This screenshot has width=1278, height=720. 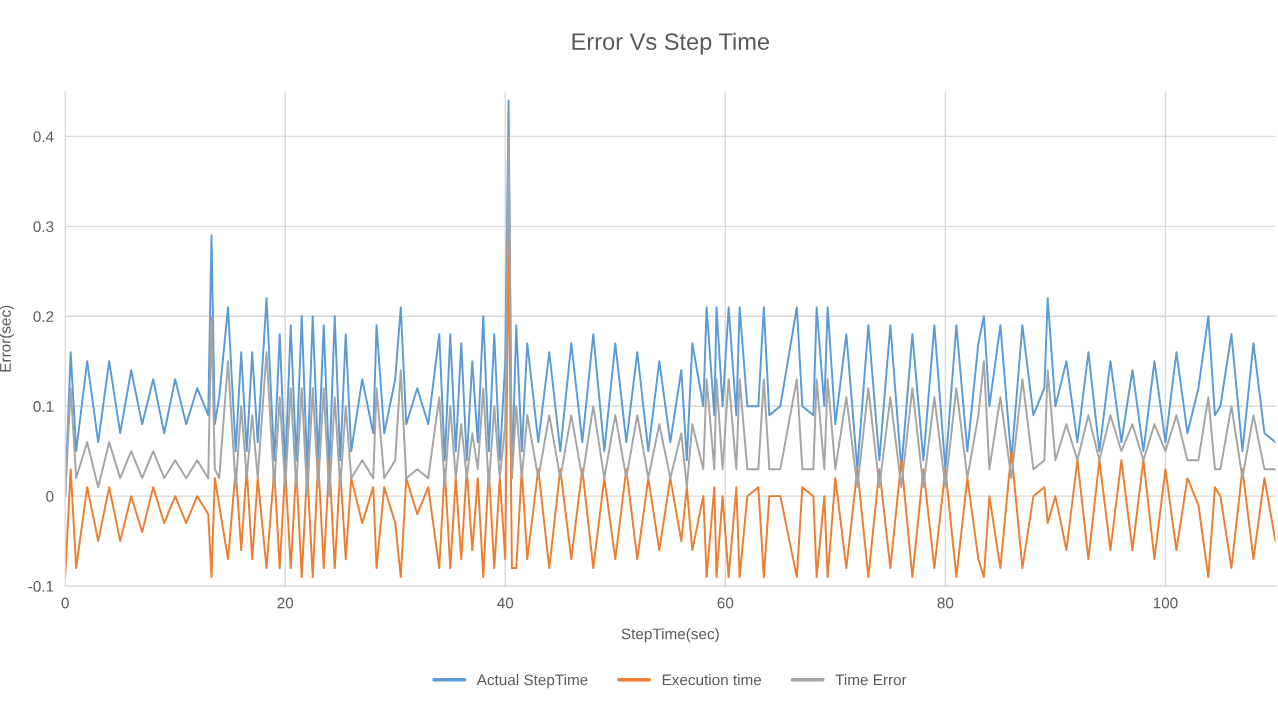 What do you see at coordinates (43, 316) in the screenshot?
I see `y-tick-label: 0.2` at bounding box center [43, 316].